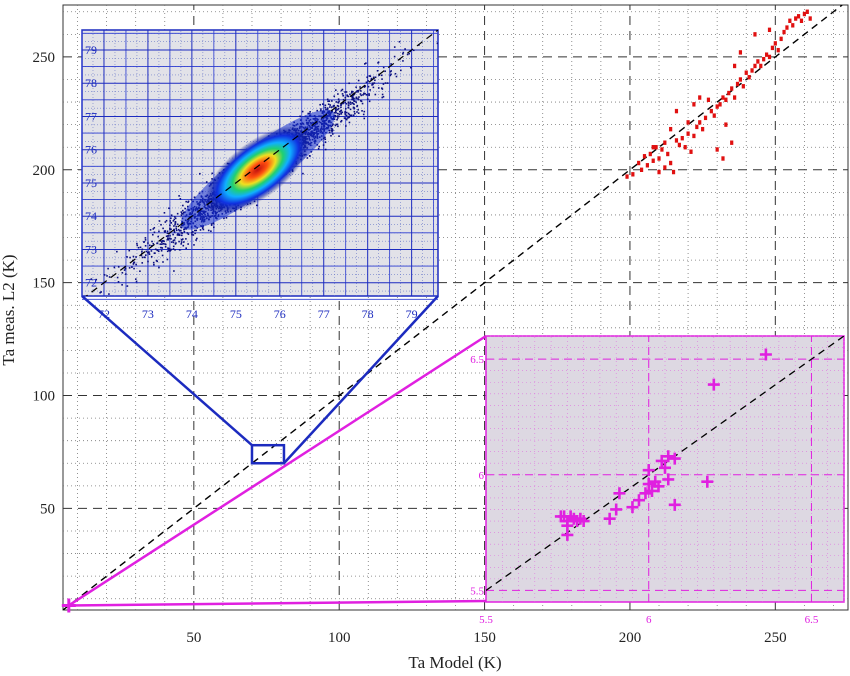 Image resolution: width=850 pixels, height=676 pixels. I want to click on inset1-y-tick-label: 79, so click(91, 50).